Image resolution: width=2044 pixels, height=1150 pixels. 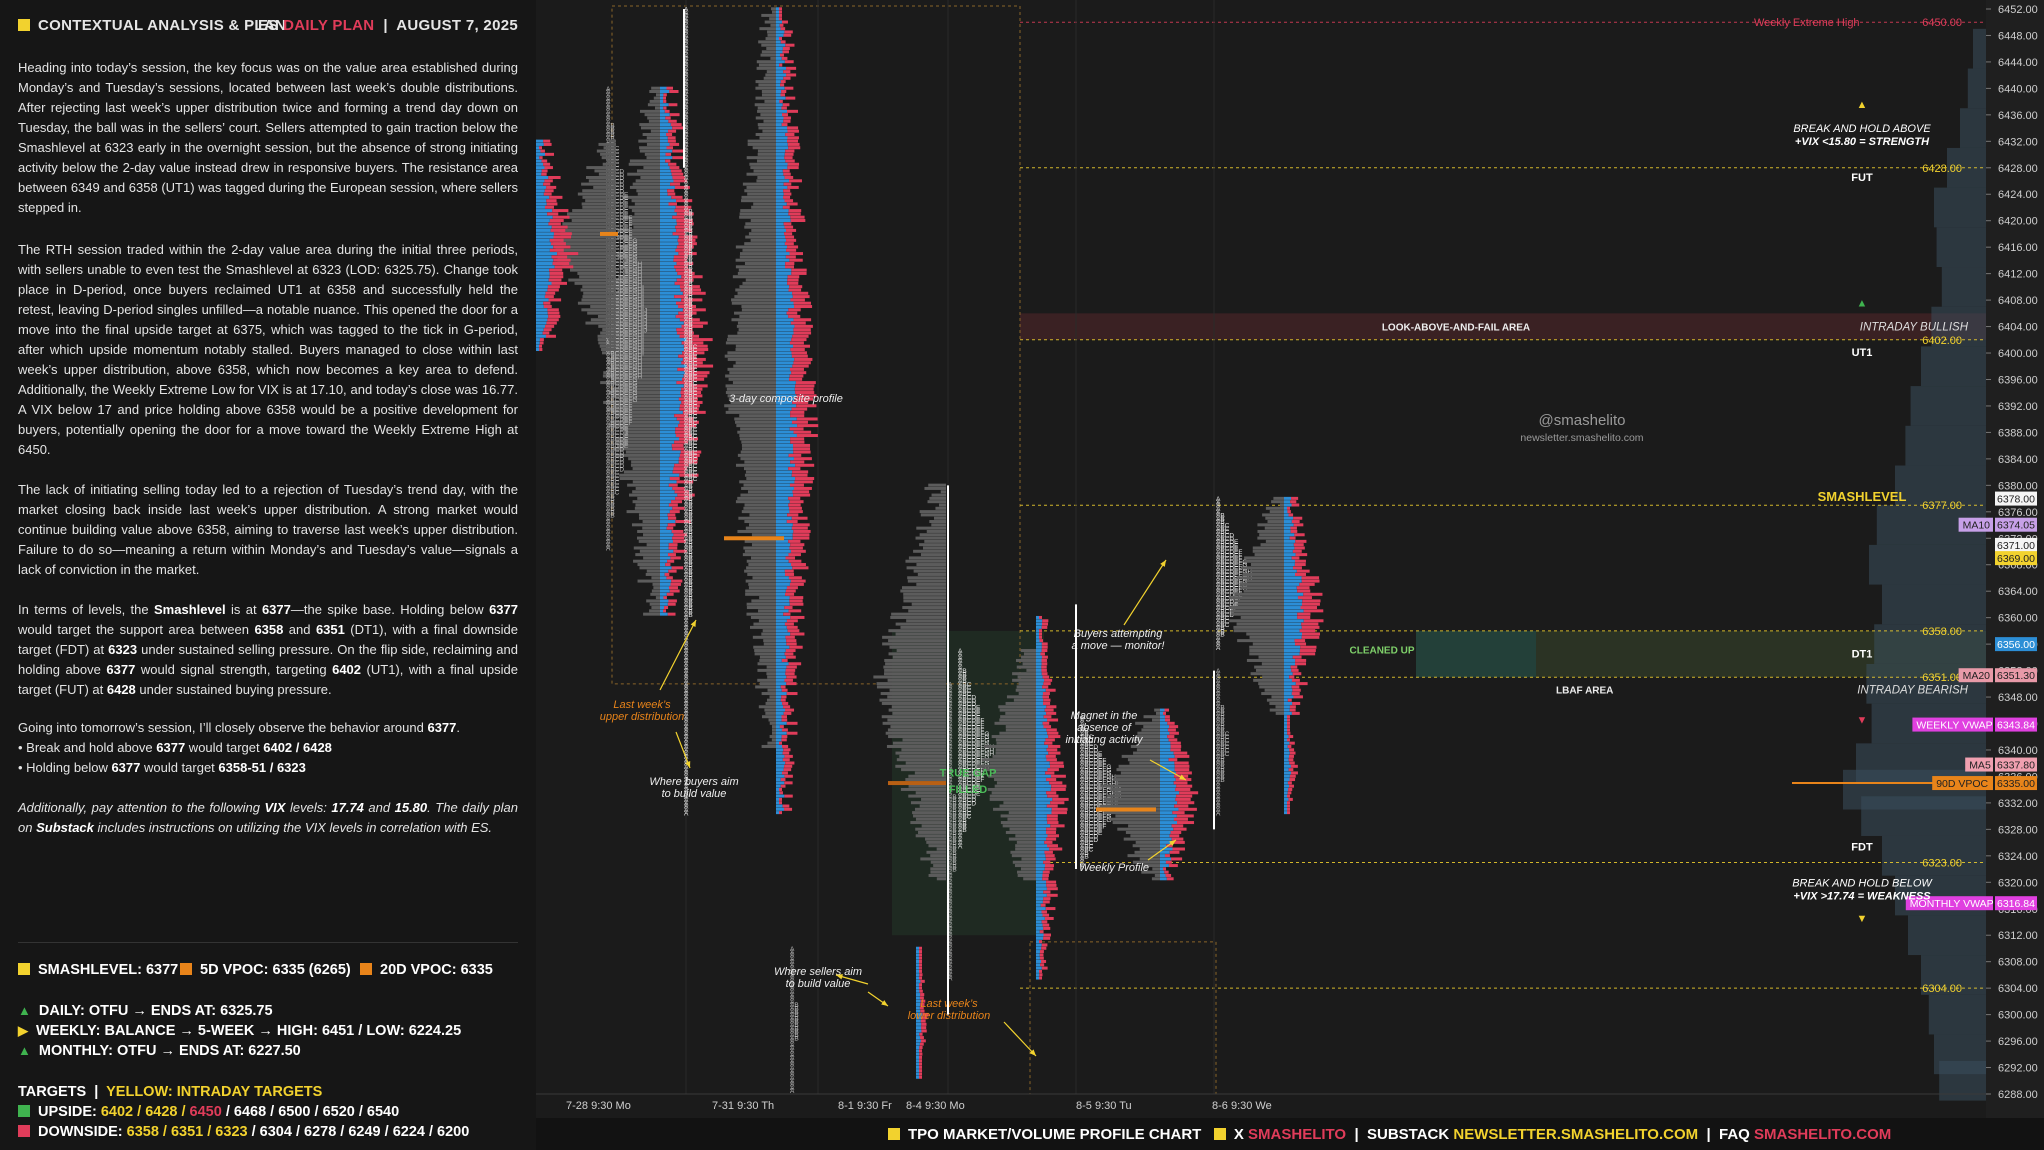 What do you see at coordinates (1576, 1134) in the screenshot?
I see `newsletter-link: NEWSLETTER.SMASHELITO.COM` at bounding box center [1576, 1134].